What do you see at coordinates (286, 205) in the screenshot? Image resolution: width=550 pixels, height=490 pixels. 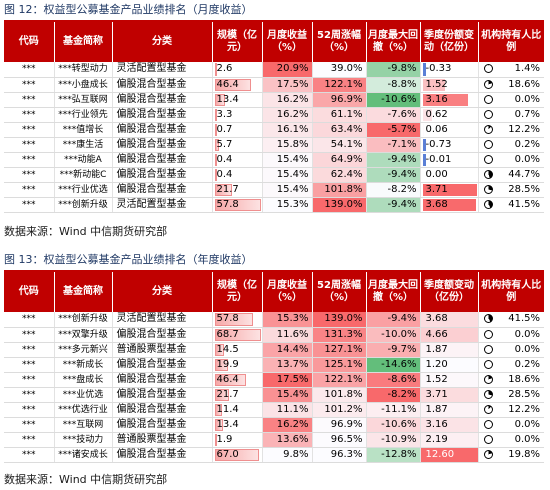 I see `monthly-return-cell: 15.3%` at bounding box center [286, 205].